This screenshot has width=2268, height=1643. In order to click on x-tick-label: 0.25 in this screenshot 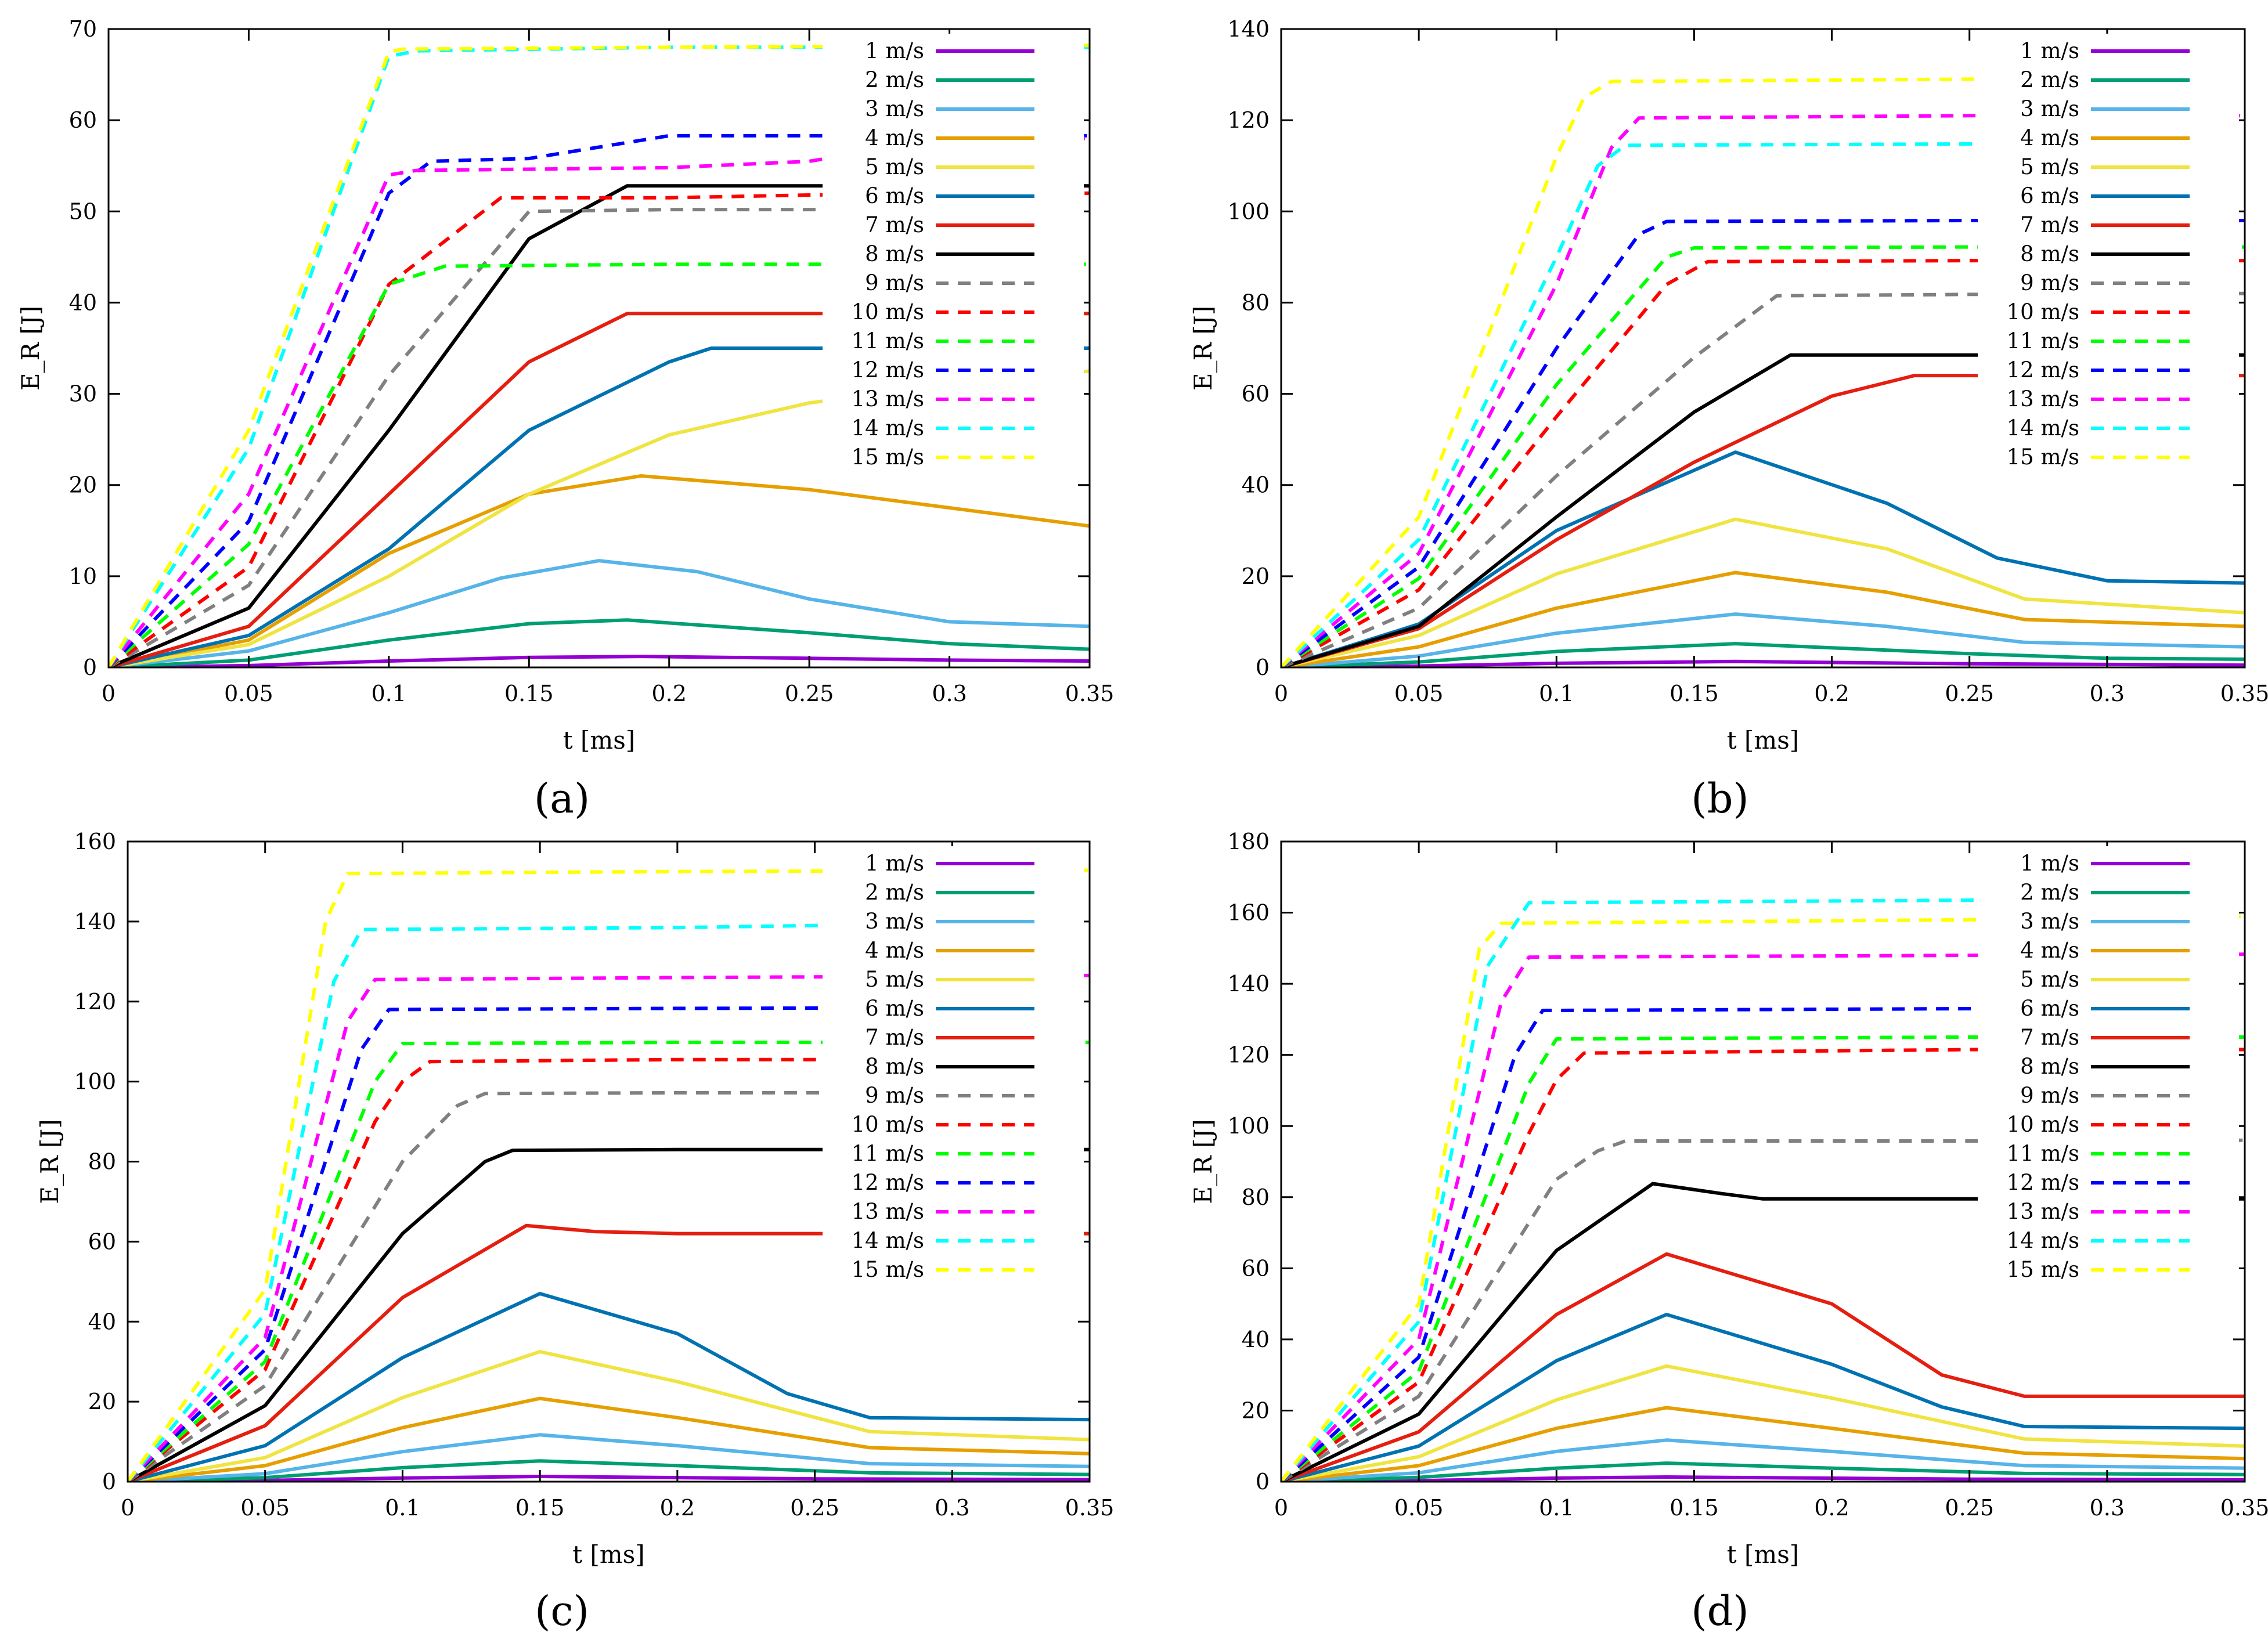, I will do `click(1969, 1508)`.